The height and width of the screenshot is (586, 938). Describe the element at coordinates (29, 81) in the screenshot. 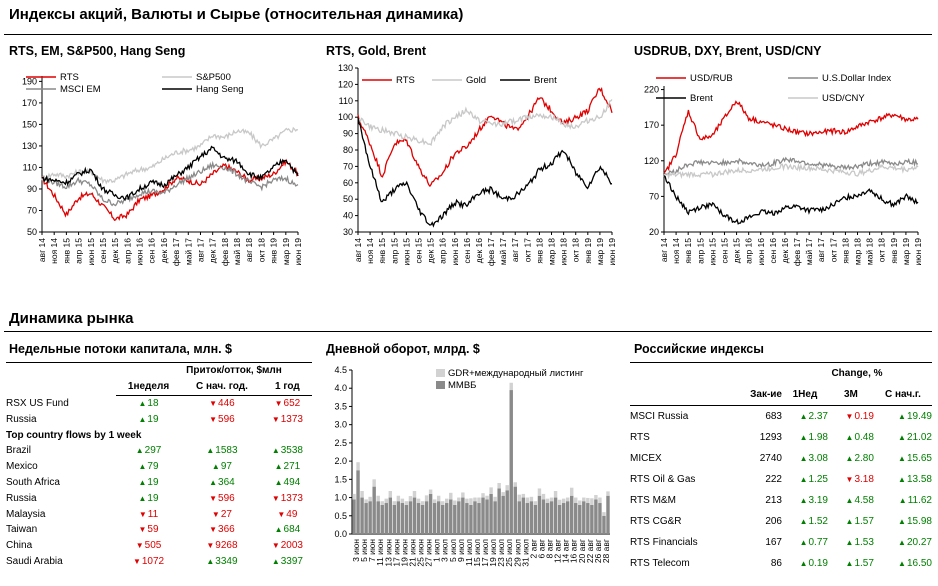

I see `y-tick-label: 190` at that location.